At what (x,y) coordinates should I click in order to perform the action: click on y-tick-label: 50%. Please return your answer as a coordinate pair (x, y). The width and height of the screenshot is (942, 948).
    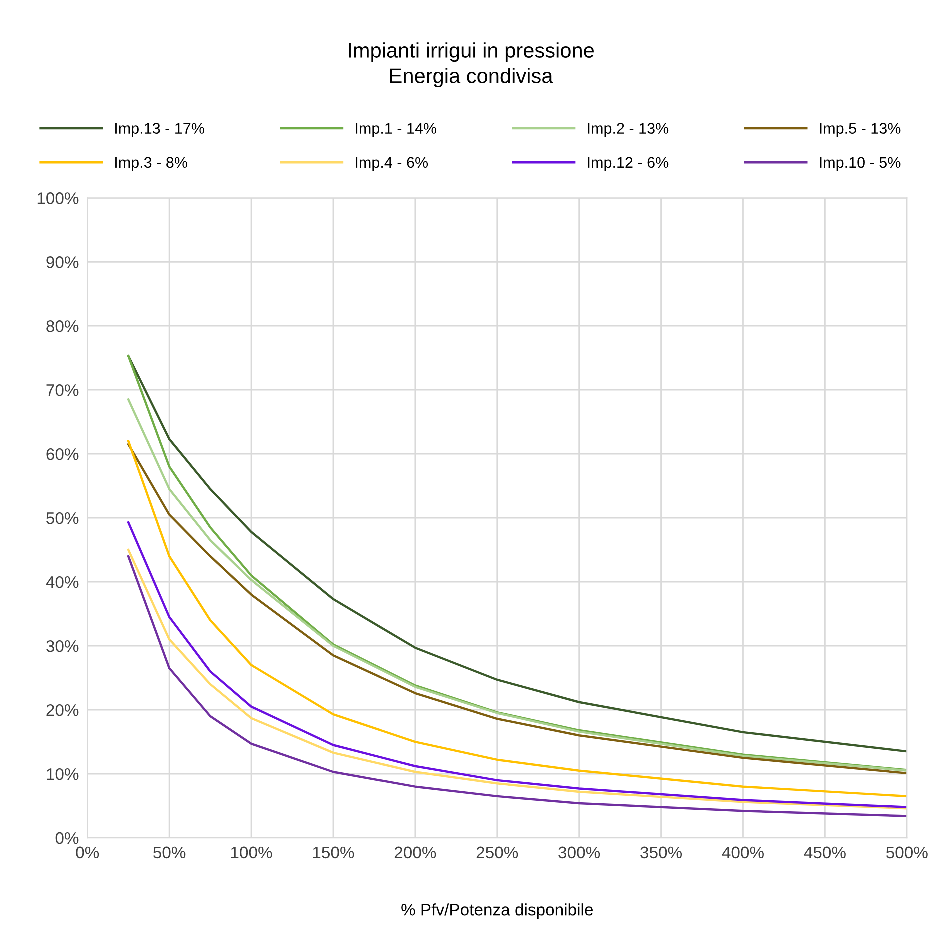
    Looking at the image, I should click on (62, 518).